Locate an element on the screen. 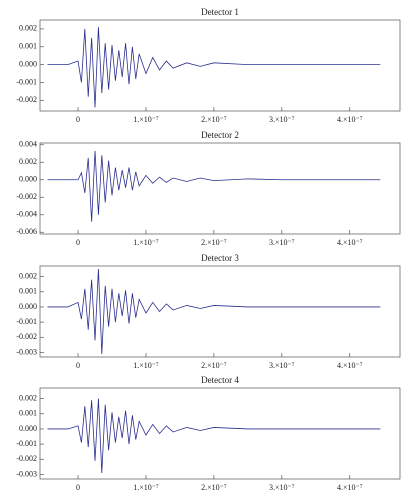 The width and height of the screenshot is (419, 500). chart-title: Detector 1 is located at coordinates (220, 12).